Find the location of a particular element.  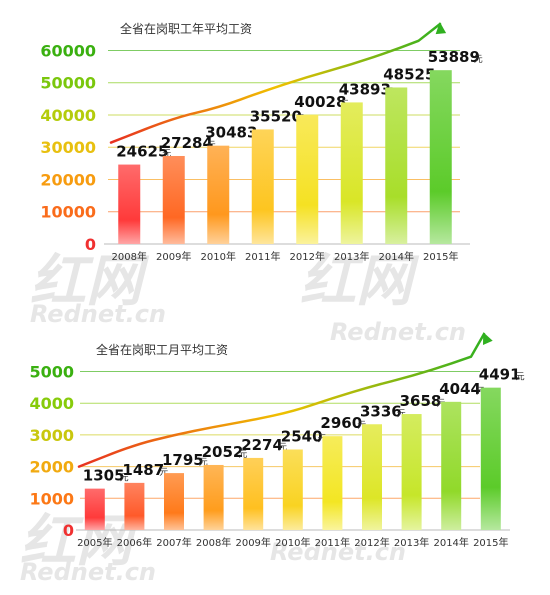

x-tick-label: 2007年 is located at coordinates (173, 542).